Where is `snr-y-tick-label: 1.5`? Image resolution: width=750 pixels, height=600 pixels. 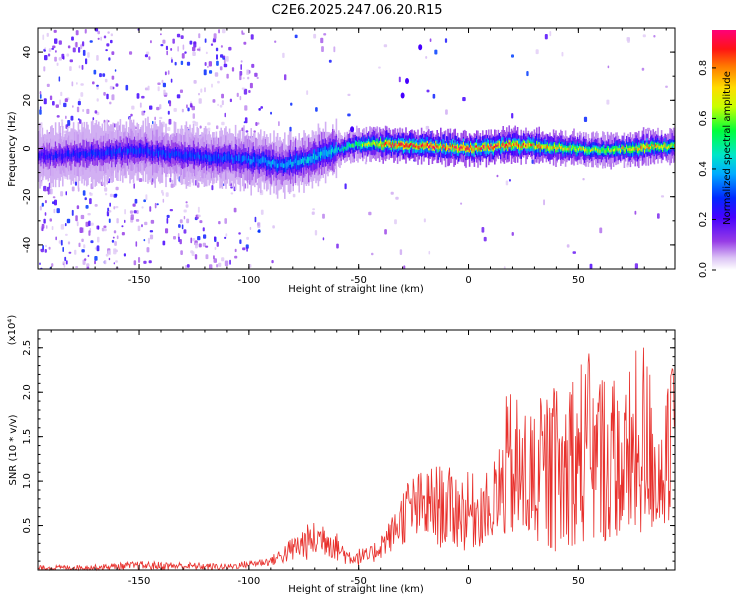 snr-y-tick-label: 1.5 is located at coordinates (27, 437).